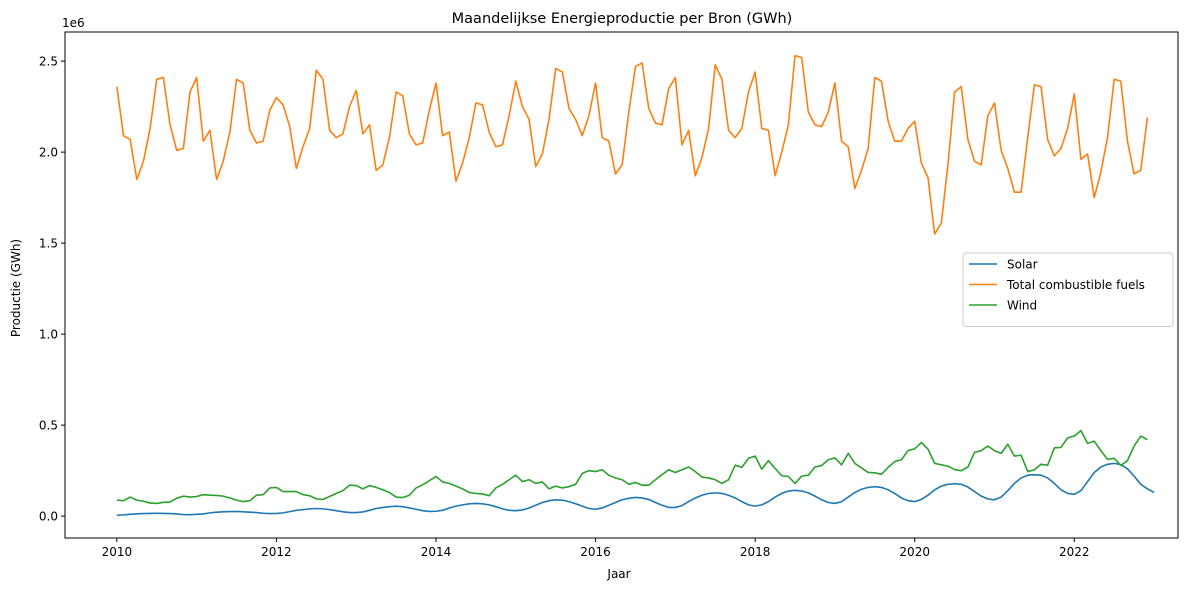 The width and height of the screenshot is (1189, 590). I want to click on y-tick-label: 1.5, so click(48, 244).